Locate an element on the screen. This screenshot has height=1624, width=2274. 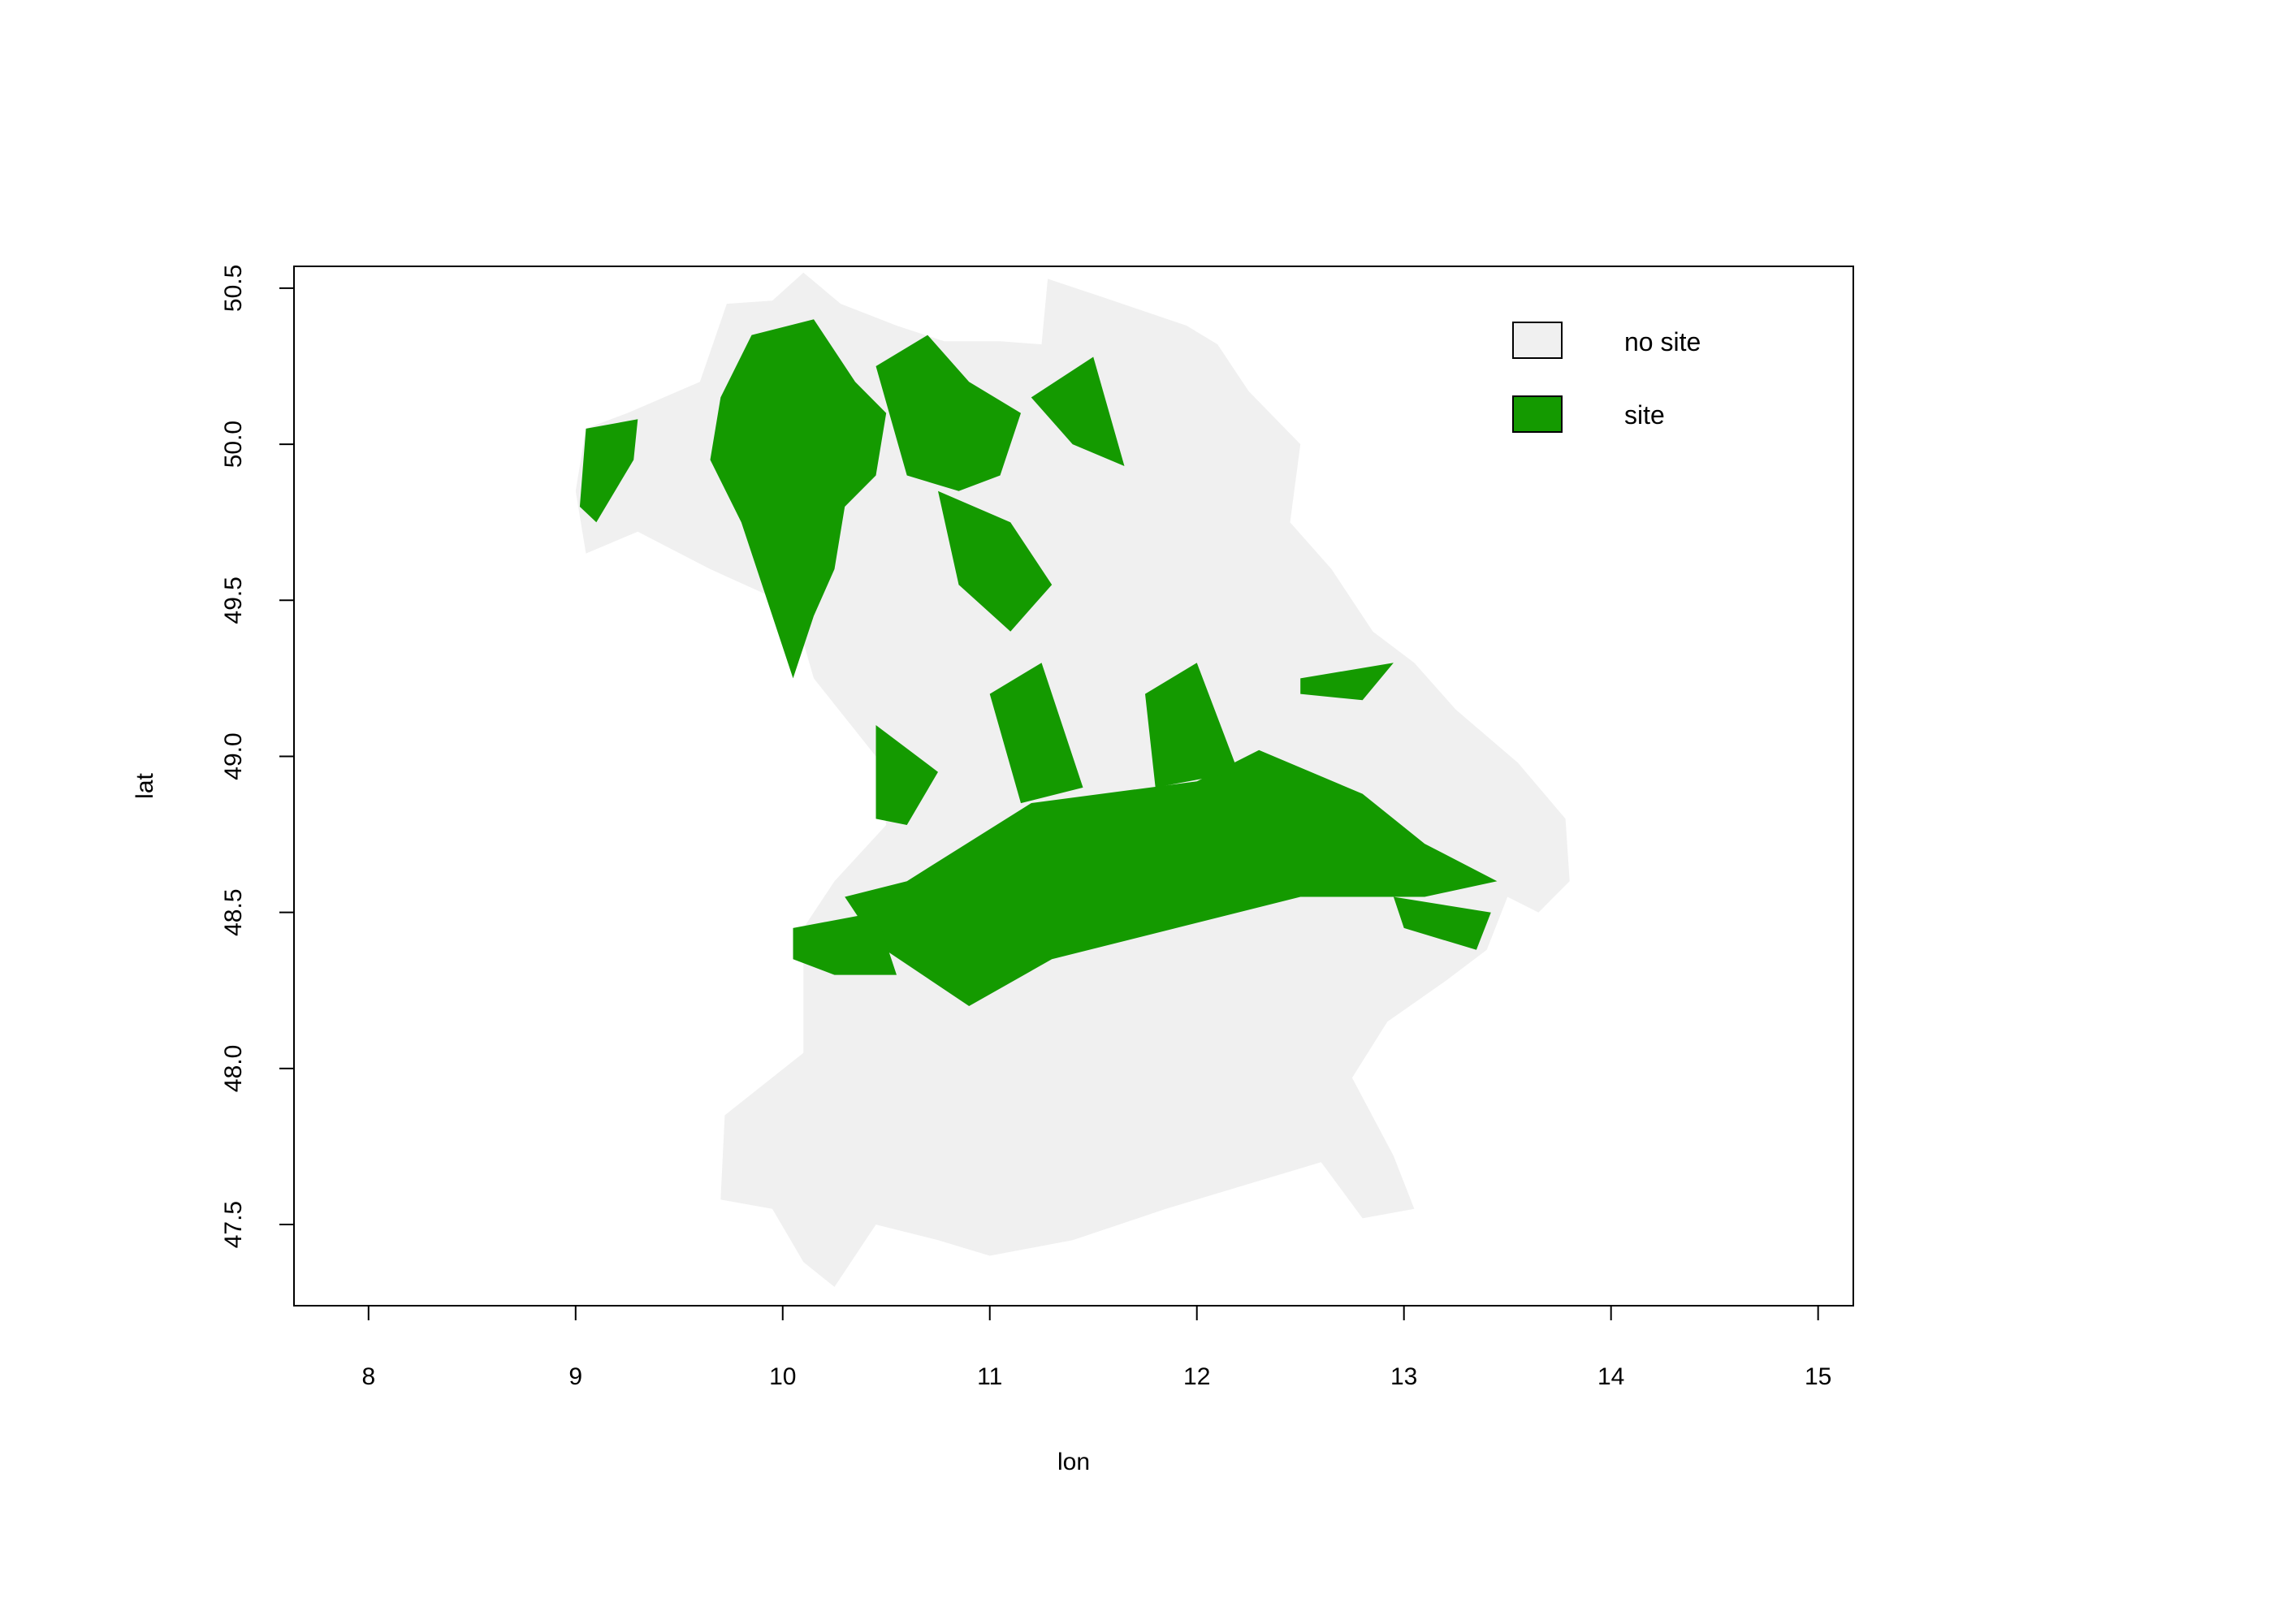
x-tick-label: 11 is located at coordinates (990, 1377).